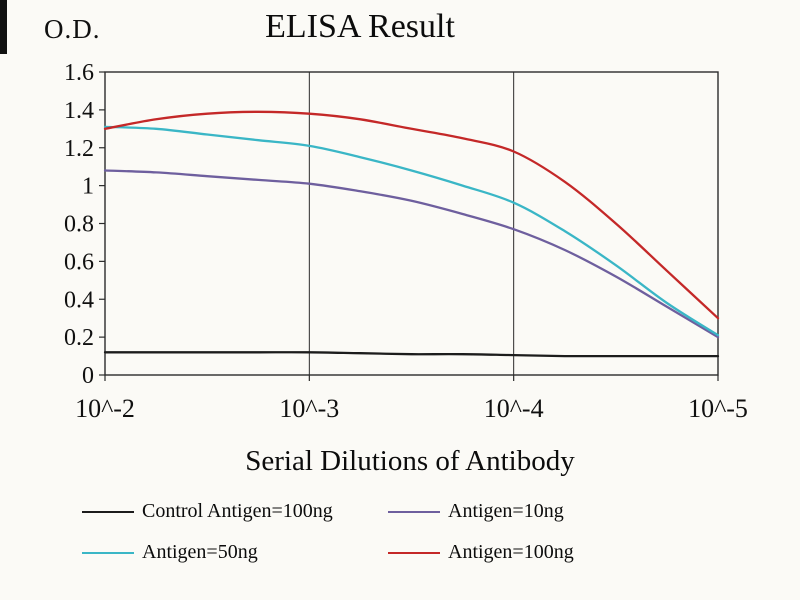 This screenshot has width=800, height=600. Describe the element at coordinates (72, 29) in the screenshot. I see `y-axis-title: O.D.` at that location.